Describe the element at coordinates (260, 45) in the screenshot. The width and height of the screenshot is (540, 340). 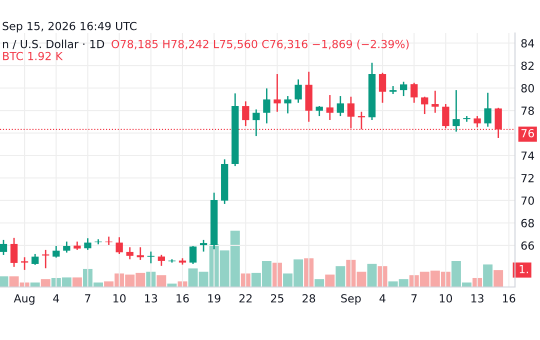
I see `annotation: O78,185 H78,242 L75,560 C76,316 −1,869 (−2.39%)` at that location.